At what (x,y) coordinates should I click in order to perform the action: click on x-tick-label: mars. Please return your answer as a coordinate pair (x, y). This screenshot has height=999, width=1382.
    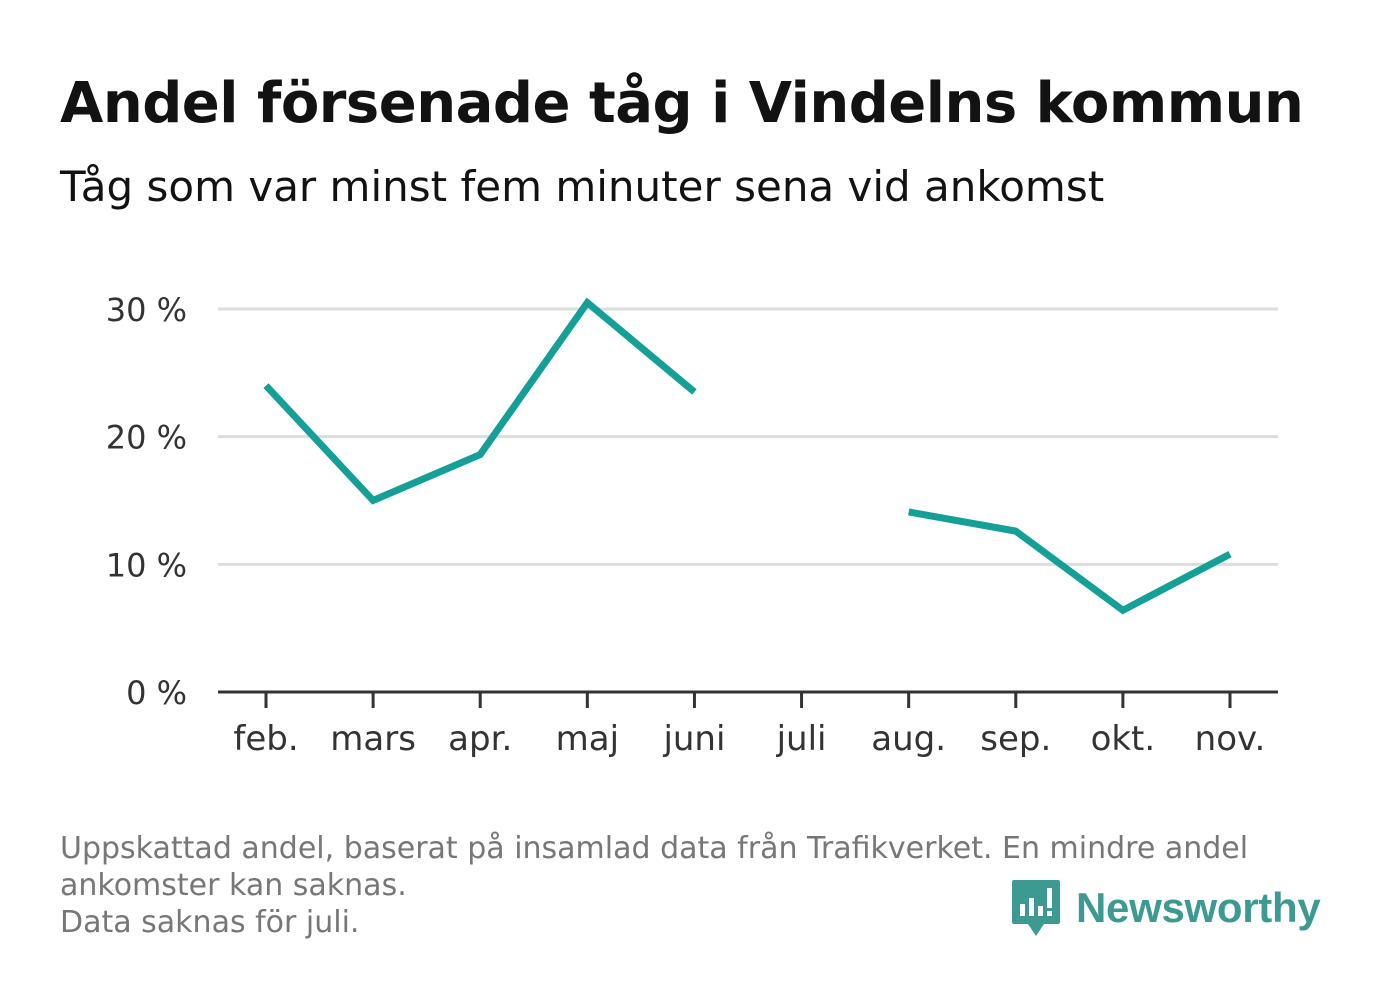
    Looking at the image, I should click on (373, 739).